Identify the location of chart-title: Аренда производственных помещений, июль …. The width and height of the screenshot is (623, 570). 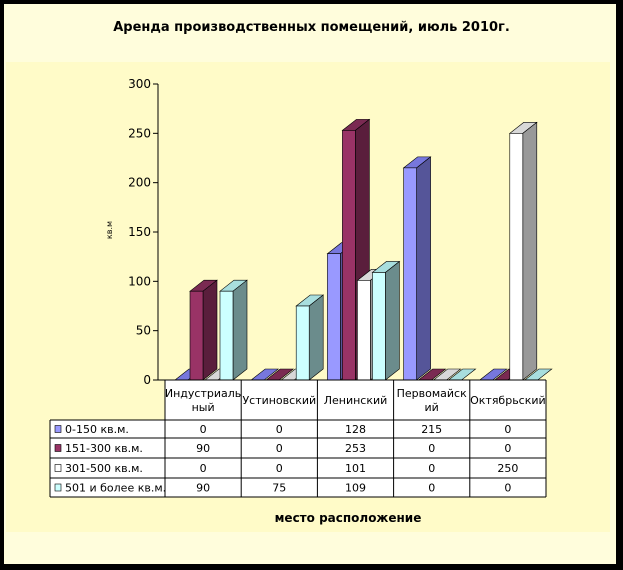
(311, 27).